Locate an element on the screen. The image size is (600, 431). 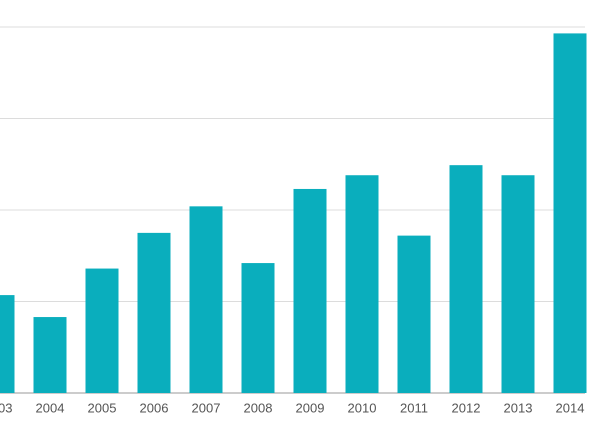
x-tick-label: 2004 is located at coordinates (50, 407).